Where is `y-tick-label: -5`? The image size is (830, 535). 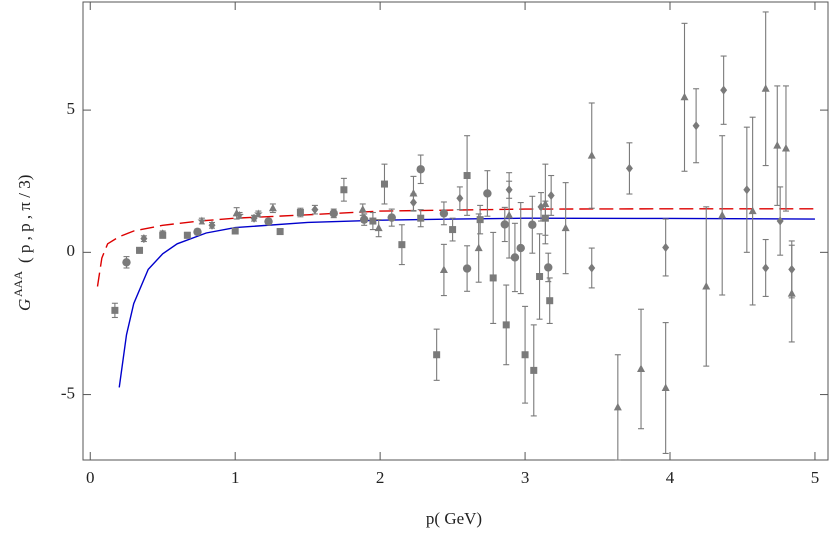
y-tick-label: -5 is located at coordinates (68, 392).